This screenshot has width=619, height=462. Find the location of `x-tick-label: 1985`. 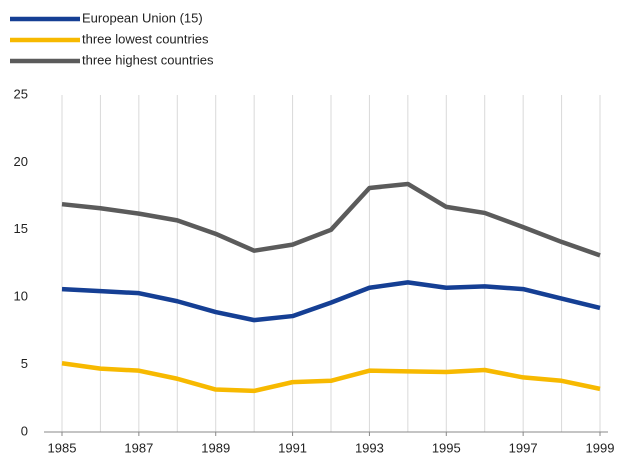

x-tick-label: 1985 is located at coordinates (62, 447).